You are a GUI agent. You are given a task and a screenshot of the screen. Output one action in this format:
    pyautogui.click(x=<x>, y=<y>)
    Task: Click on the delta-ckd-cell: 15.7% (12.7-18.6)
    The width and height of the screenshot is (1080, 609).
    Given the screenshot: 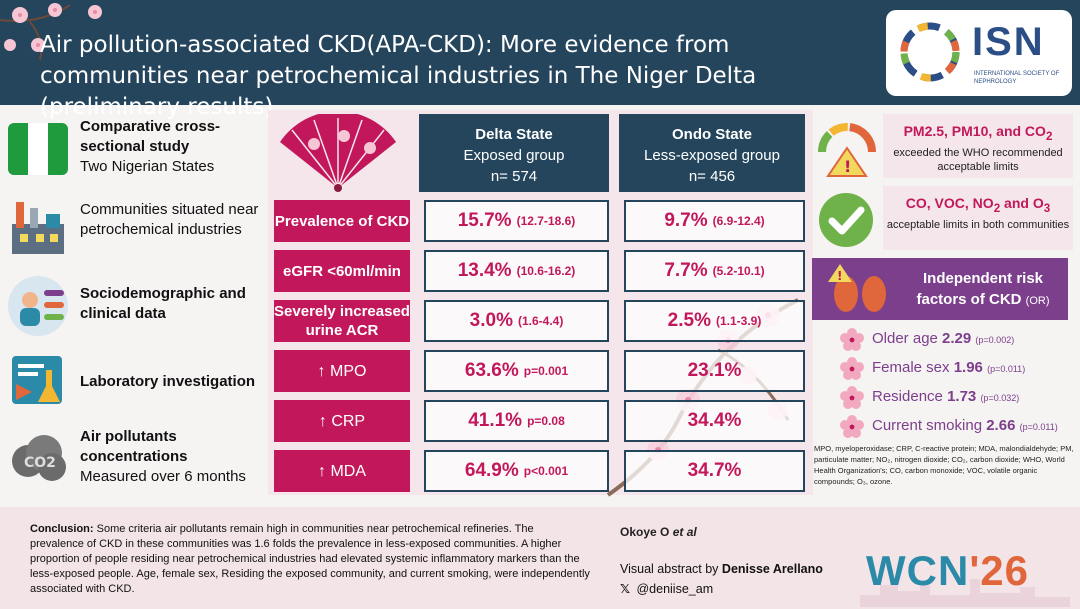 What is the action you would take?
    pyautogui.click(x=516, y=221)
    